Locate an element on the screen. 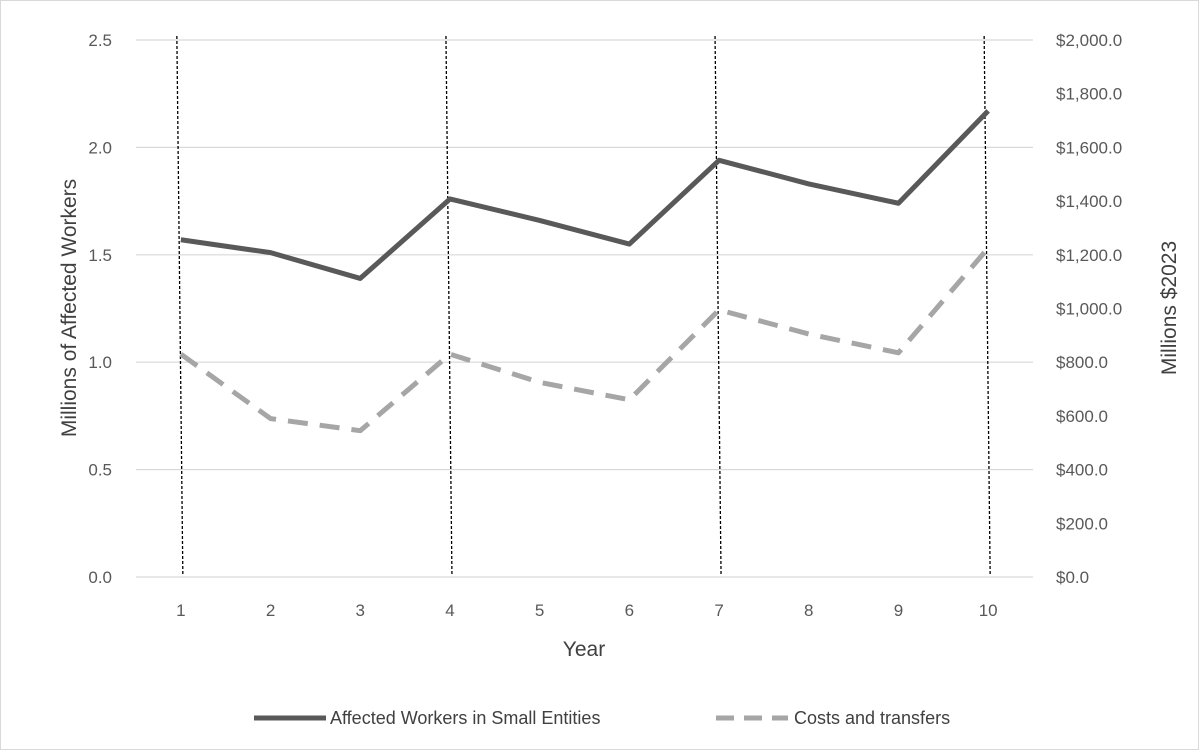 Image resolution: width=1199 pixels, height=750 pixels. right-tick-label: $200.0 is located at coordinates (1082, 523).